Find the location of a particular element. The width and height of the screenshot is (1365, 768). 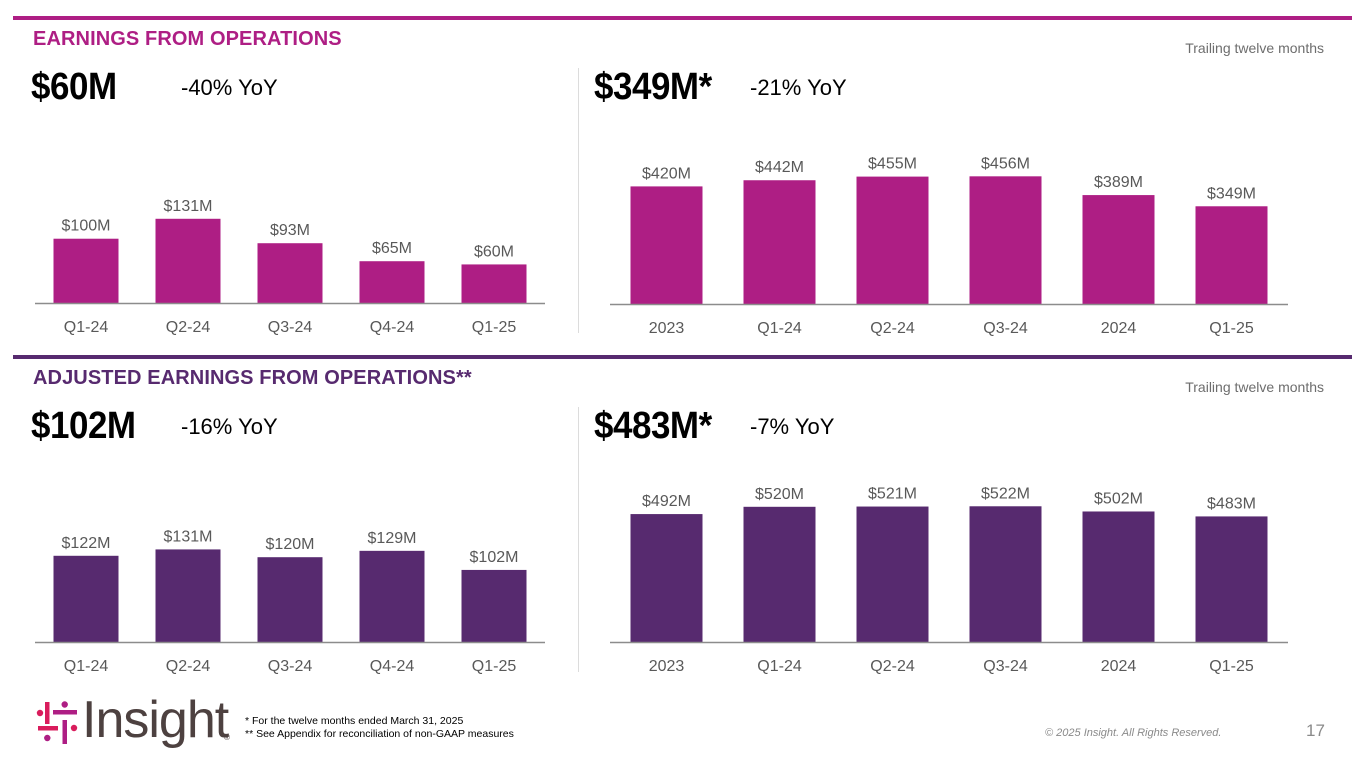

bar-value-label: $502M is located at coordinates (1118, 498).